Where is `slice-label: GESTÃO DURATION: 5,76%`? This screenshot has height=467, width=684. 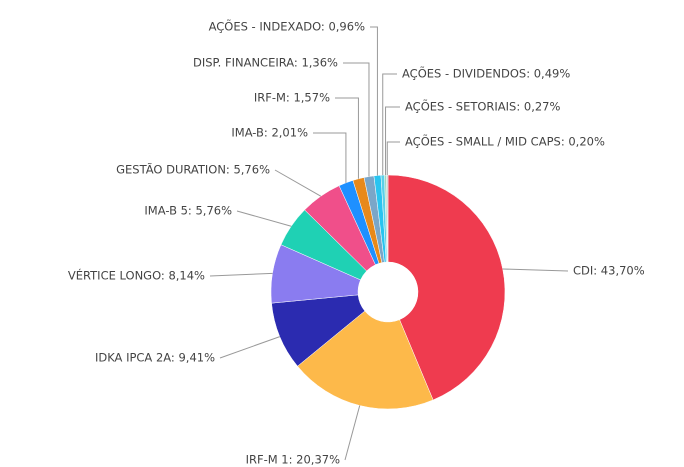
slice-label: GESTÃO DURATION: 5,76% is located at coordinates (193, 169).